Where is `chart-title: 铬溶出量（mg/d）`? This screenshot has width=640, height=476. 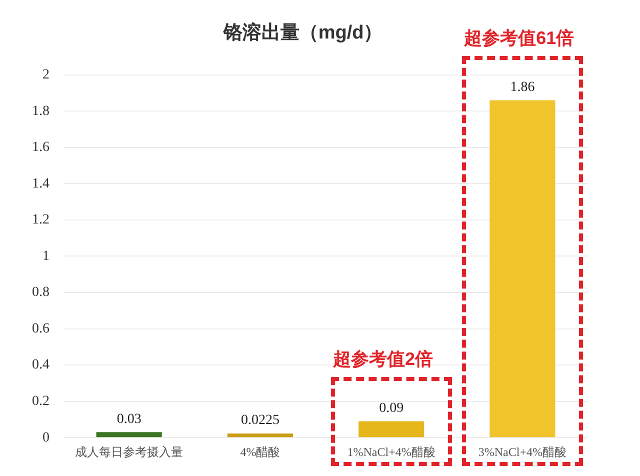
chart-title: 铬溶出量（mg/d） is located at coordinates (302, 33).